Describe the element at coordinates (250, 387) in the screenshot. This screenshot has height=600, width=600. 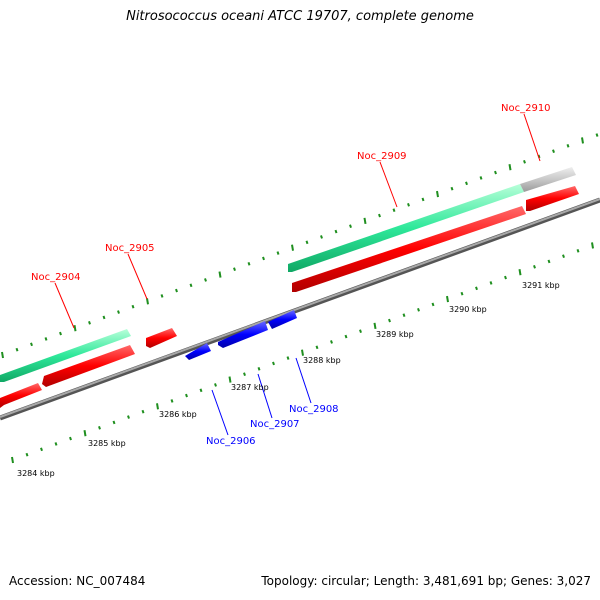
I see `scale-label-3287: 3287 kbp` at that location.